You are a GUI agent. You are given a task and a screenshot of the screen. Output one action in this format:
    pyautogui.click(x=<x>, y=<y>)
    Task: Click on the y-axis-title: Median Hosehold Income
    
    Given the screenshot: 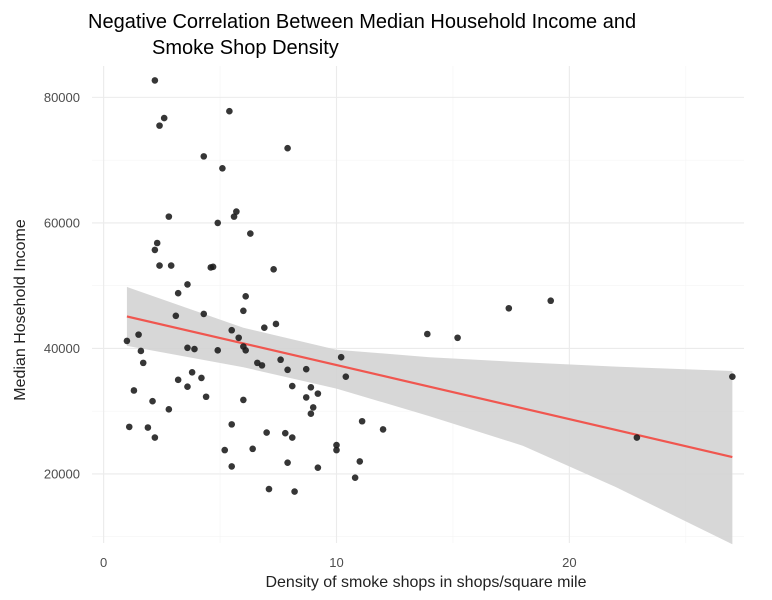 What is the action you would take?
    pyautogui.click(x=20, y=310)
    